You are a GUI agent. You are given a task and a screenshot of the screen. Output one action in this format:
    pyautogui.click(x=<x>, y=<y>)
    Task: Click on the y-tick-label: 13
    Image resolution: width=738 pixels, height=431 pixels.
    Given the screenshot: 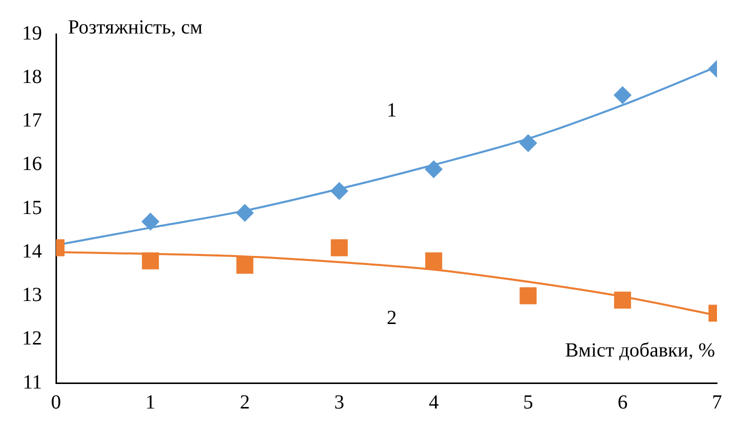 What is the action you would take?
    pyautogui.click(x=32, y=295)
    